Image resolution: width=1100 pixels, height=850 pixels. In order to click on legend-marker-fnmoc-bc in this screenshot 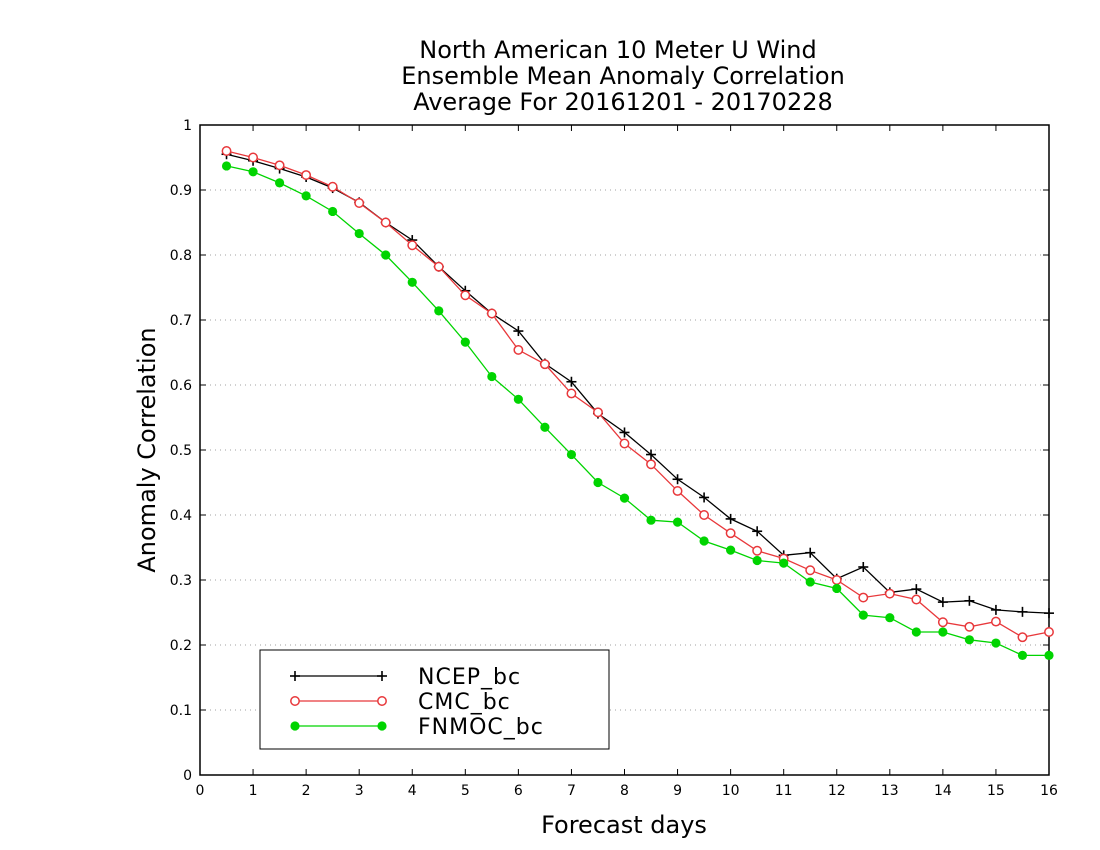, I will do `click(295, 726)`.